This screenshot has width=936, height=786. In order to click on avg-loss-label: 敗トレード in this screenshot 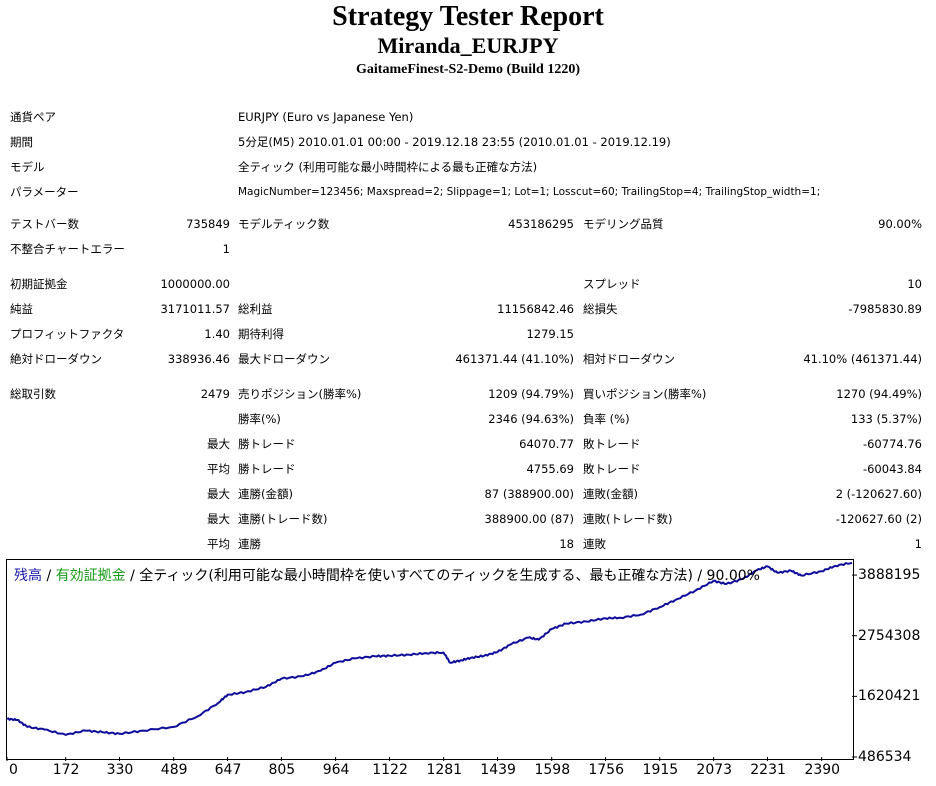, I will do `click(612, 469)`.